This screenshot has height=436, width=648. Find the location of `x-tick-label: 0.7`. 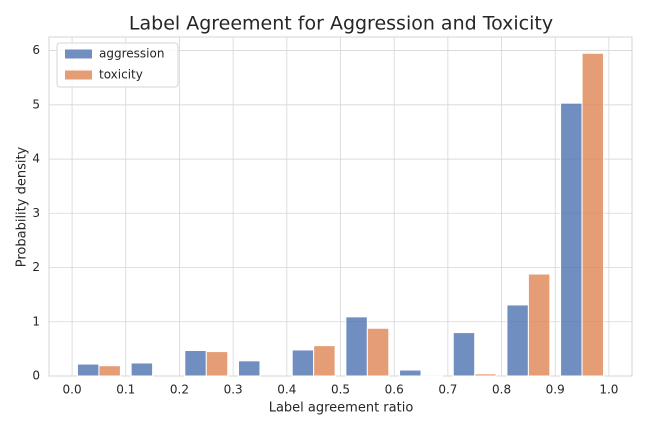

x-tick-label: 0.7 is located at coordinates (447, 390).